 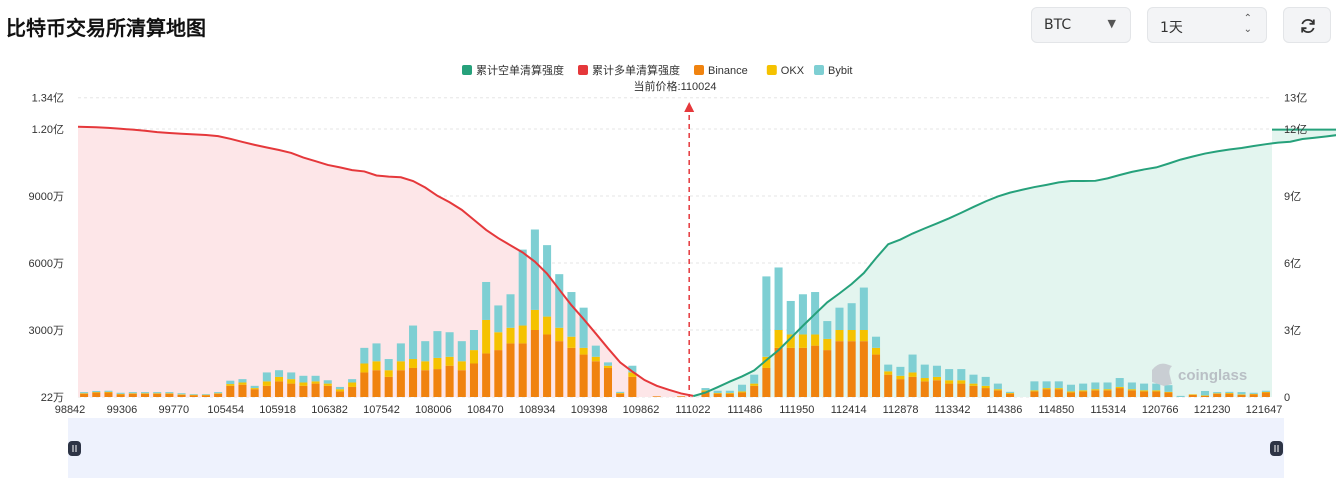 What do you see at coordinates (1081, 25) in the screenshot?
I see `coin-select: BTC ▼` at bounding box center [1081, 25].